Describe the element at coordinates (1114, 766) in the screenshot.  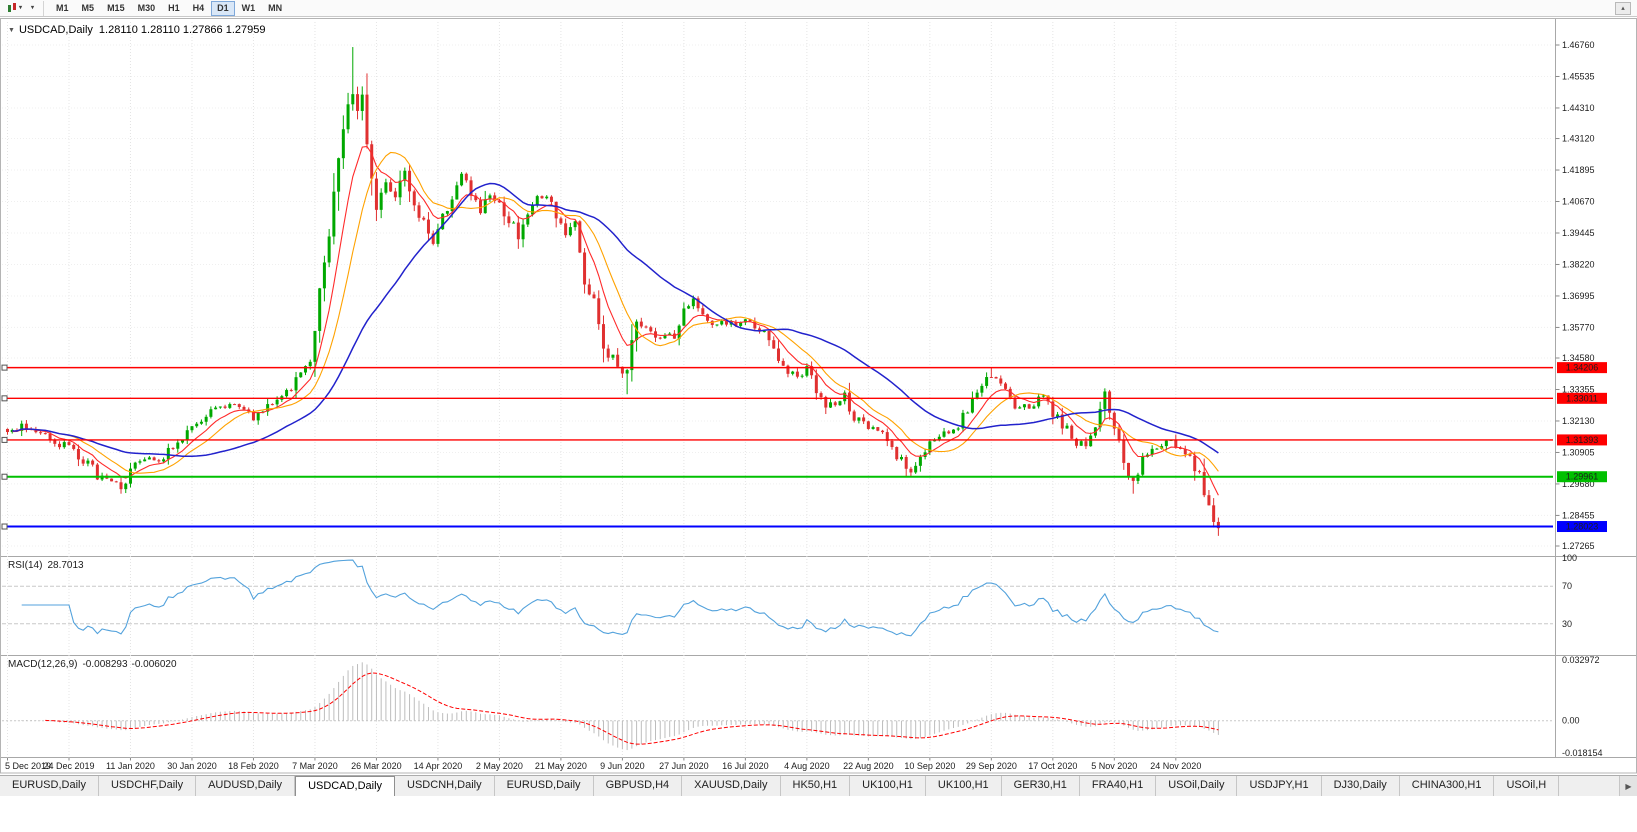
I see `date-axis-label: 5 Nov 2020` at that location.